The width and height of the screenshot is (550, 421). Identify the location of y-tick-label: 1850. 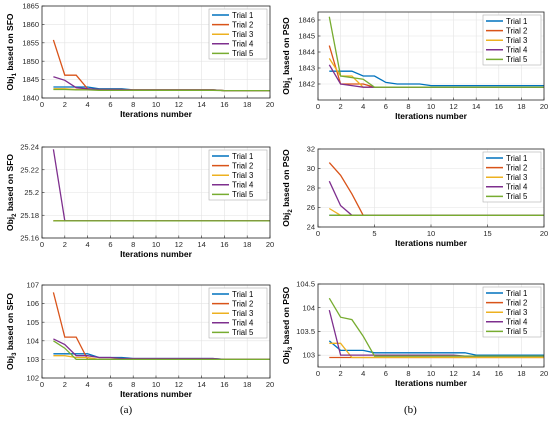
(30, 61).